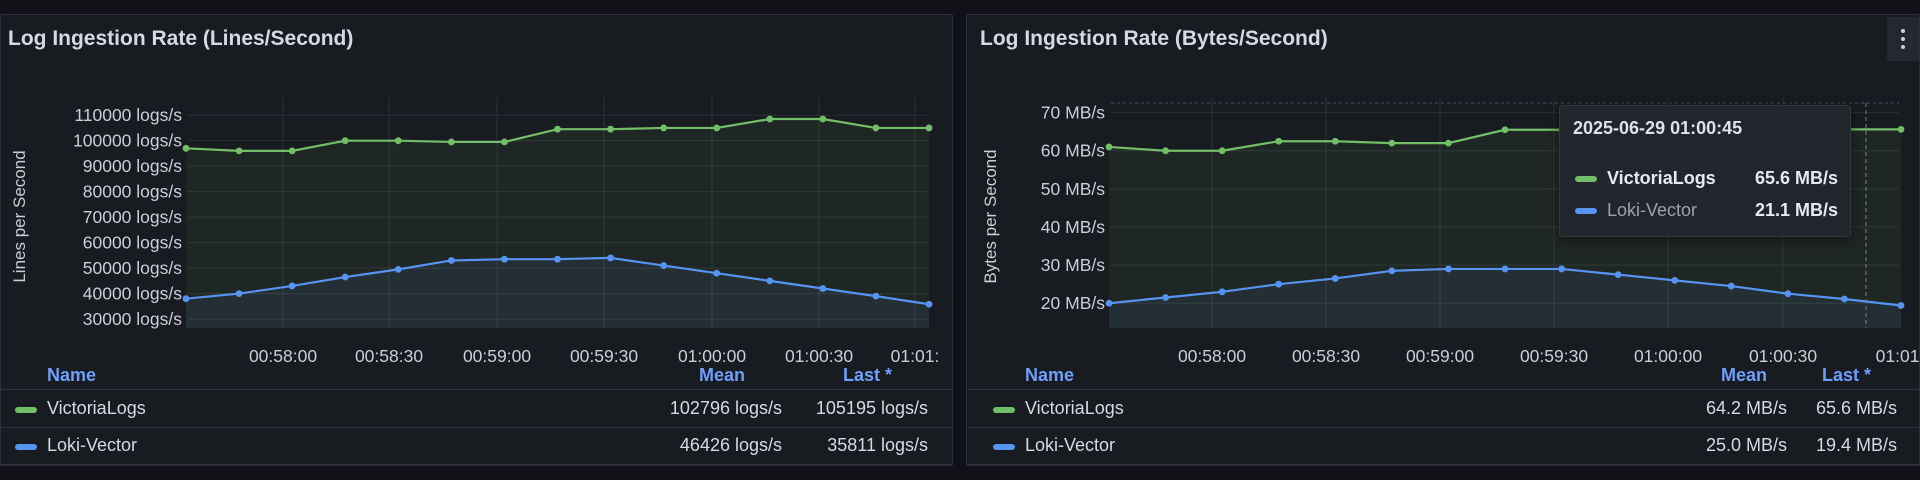  Describe the element at coordinates (132, 192) in the screenshot. I see `y-tick-label: 80000 logs/s` at that location.